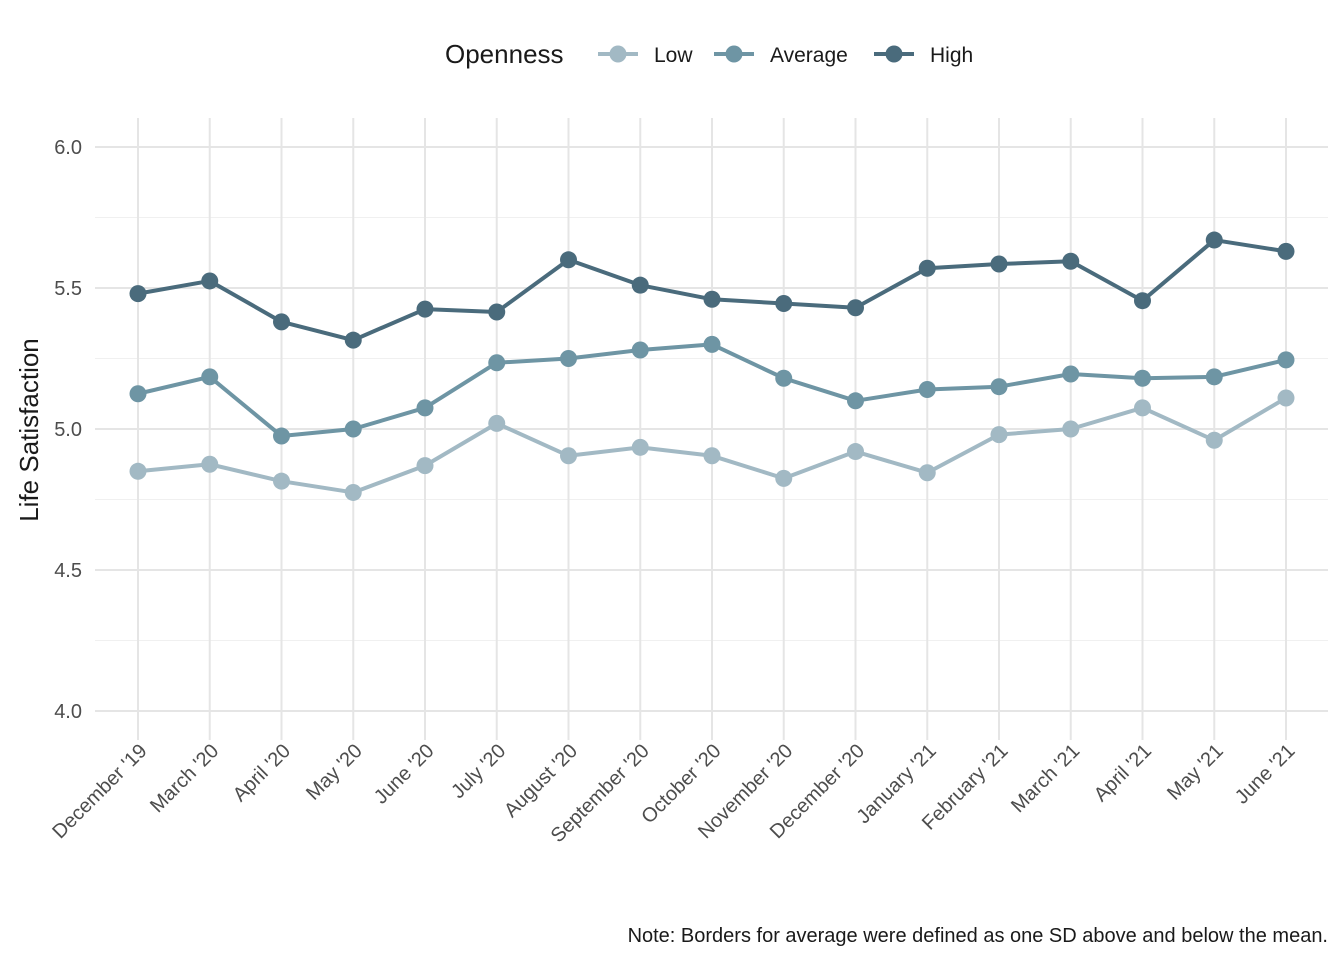 The image size is (1344, 960). I want to click on x-tick-label: March '20, so click(184, 778).